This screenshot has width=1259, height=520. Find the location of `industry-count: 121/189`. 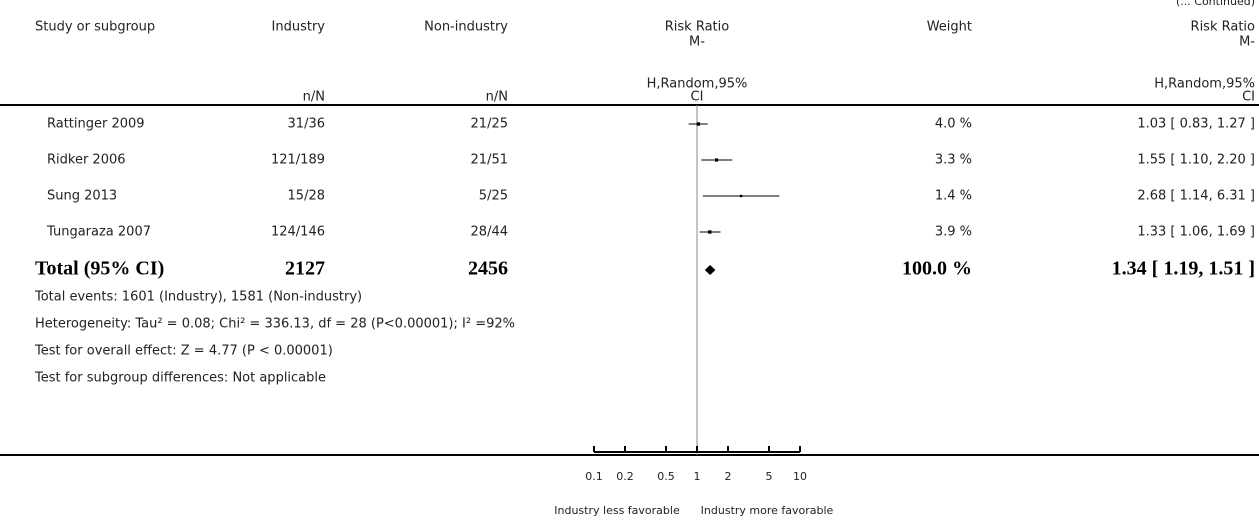

industry-count: 121/189 is located at coordinates (298, 160).